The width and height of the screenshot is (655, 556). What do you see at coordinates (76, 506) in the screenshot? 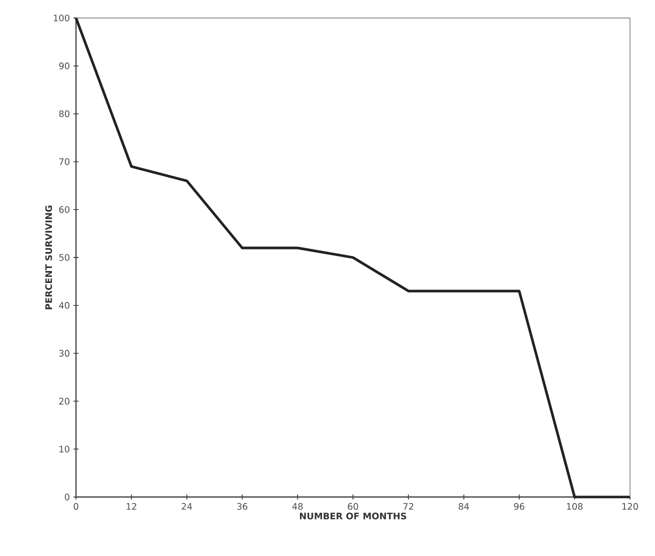
I see `x-tick-label: 0` at bounding box center [76, 506].